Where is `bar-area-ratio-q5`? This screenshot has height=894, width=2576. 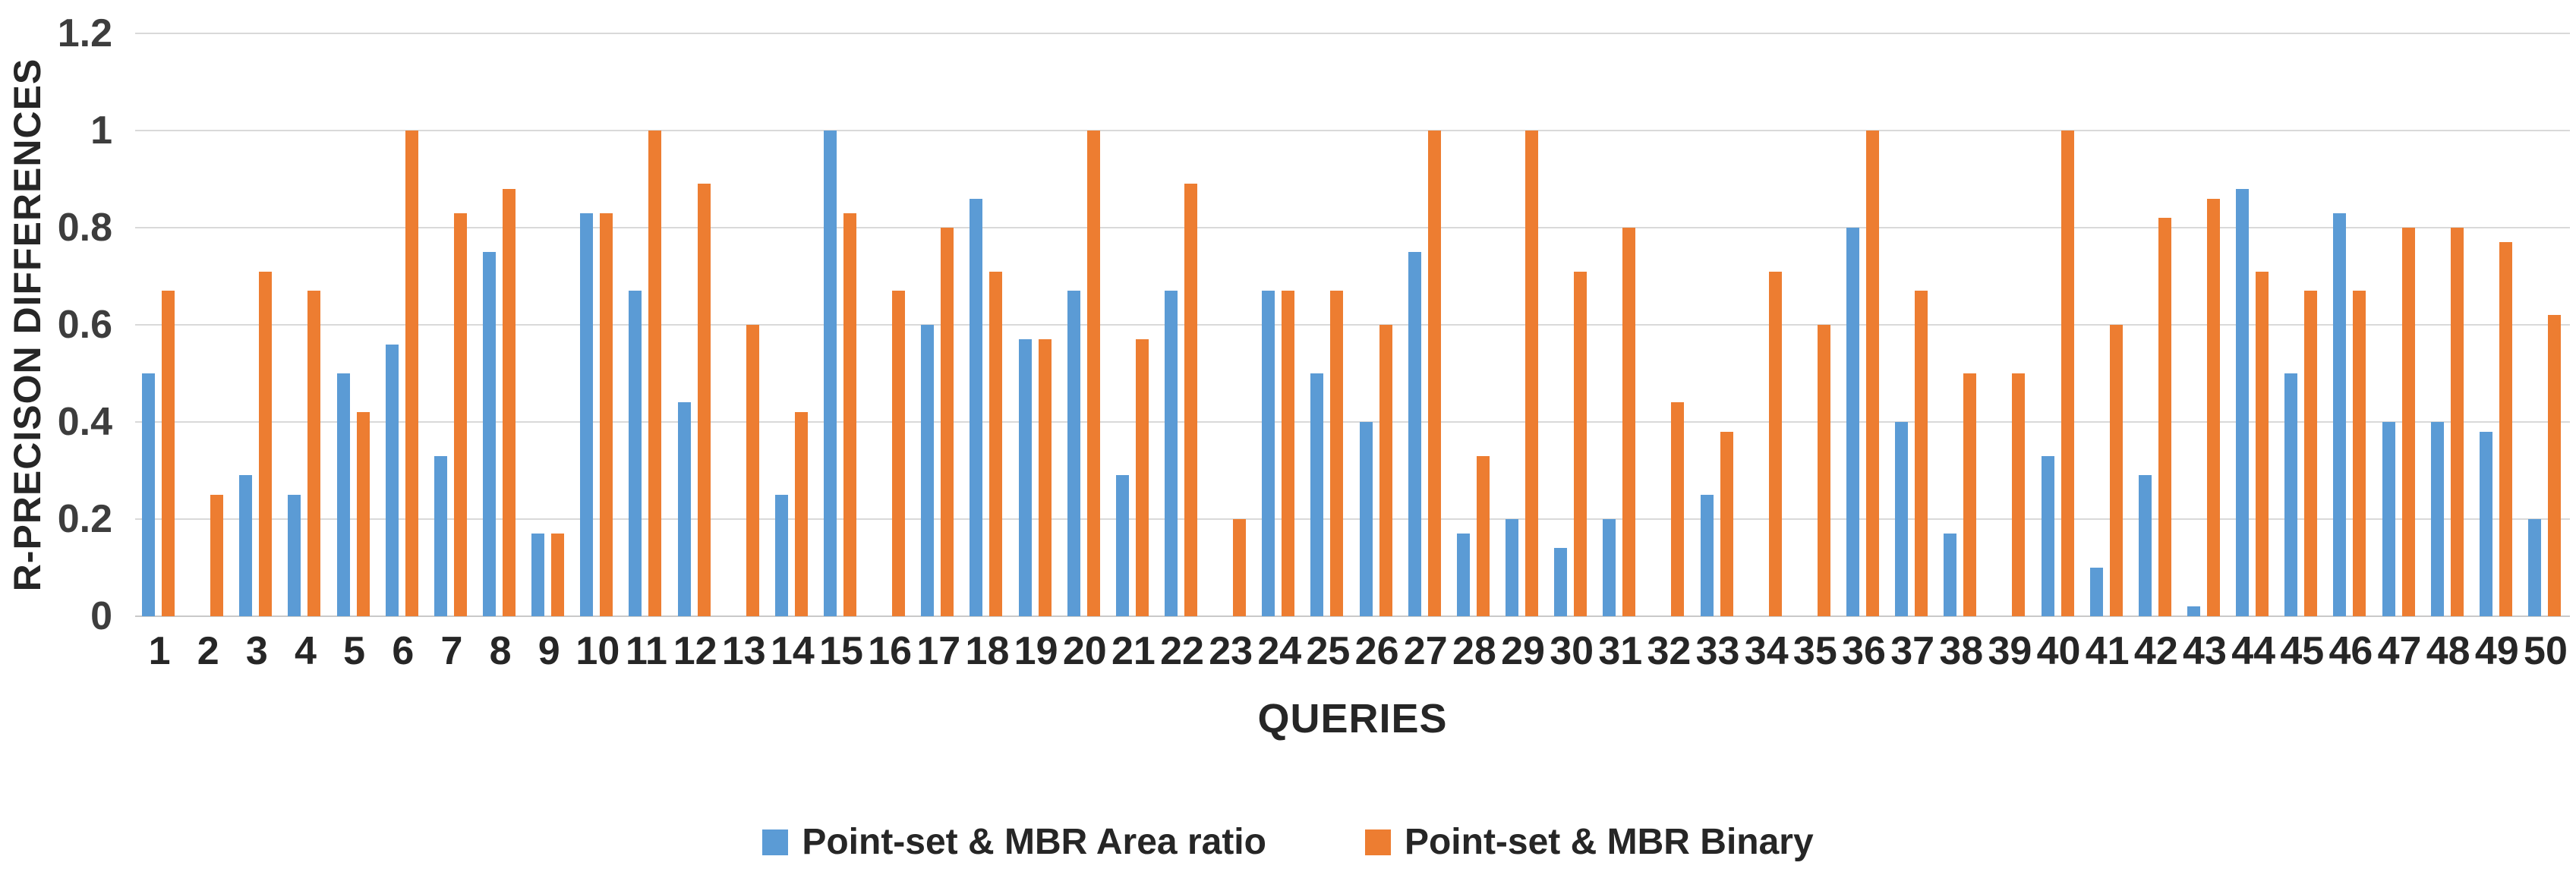
bar-area-ratio-q5 is located at coordinates (343, 494).